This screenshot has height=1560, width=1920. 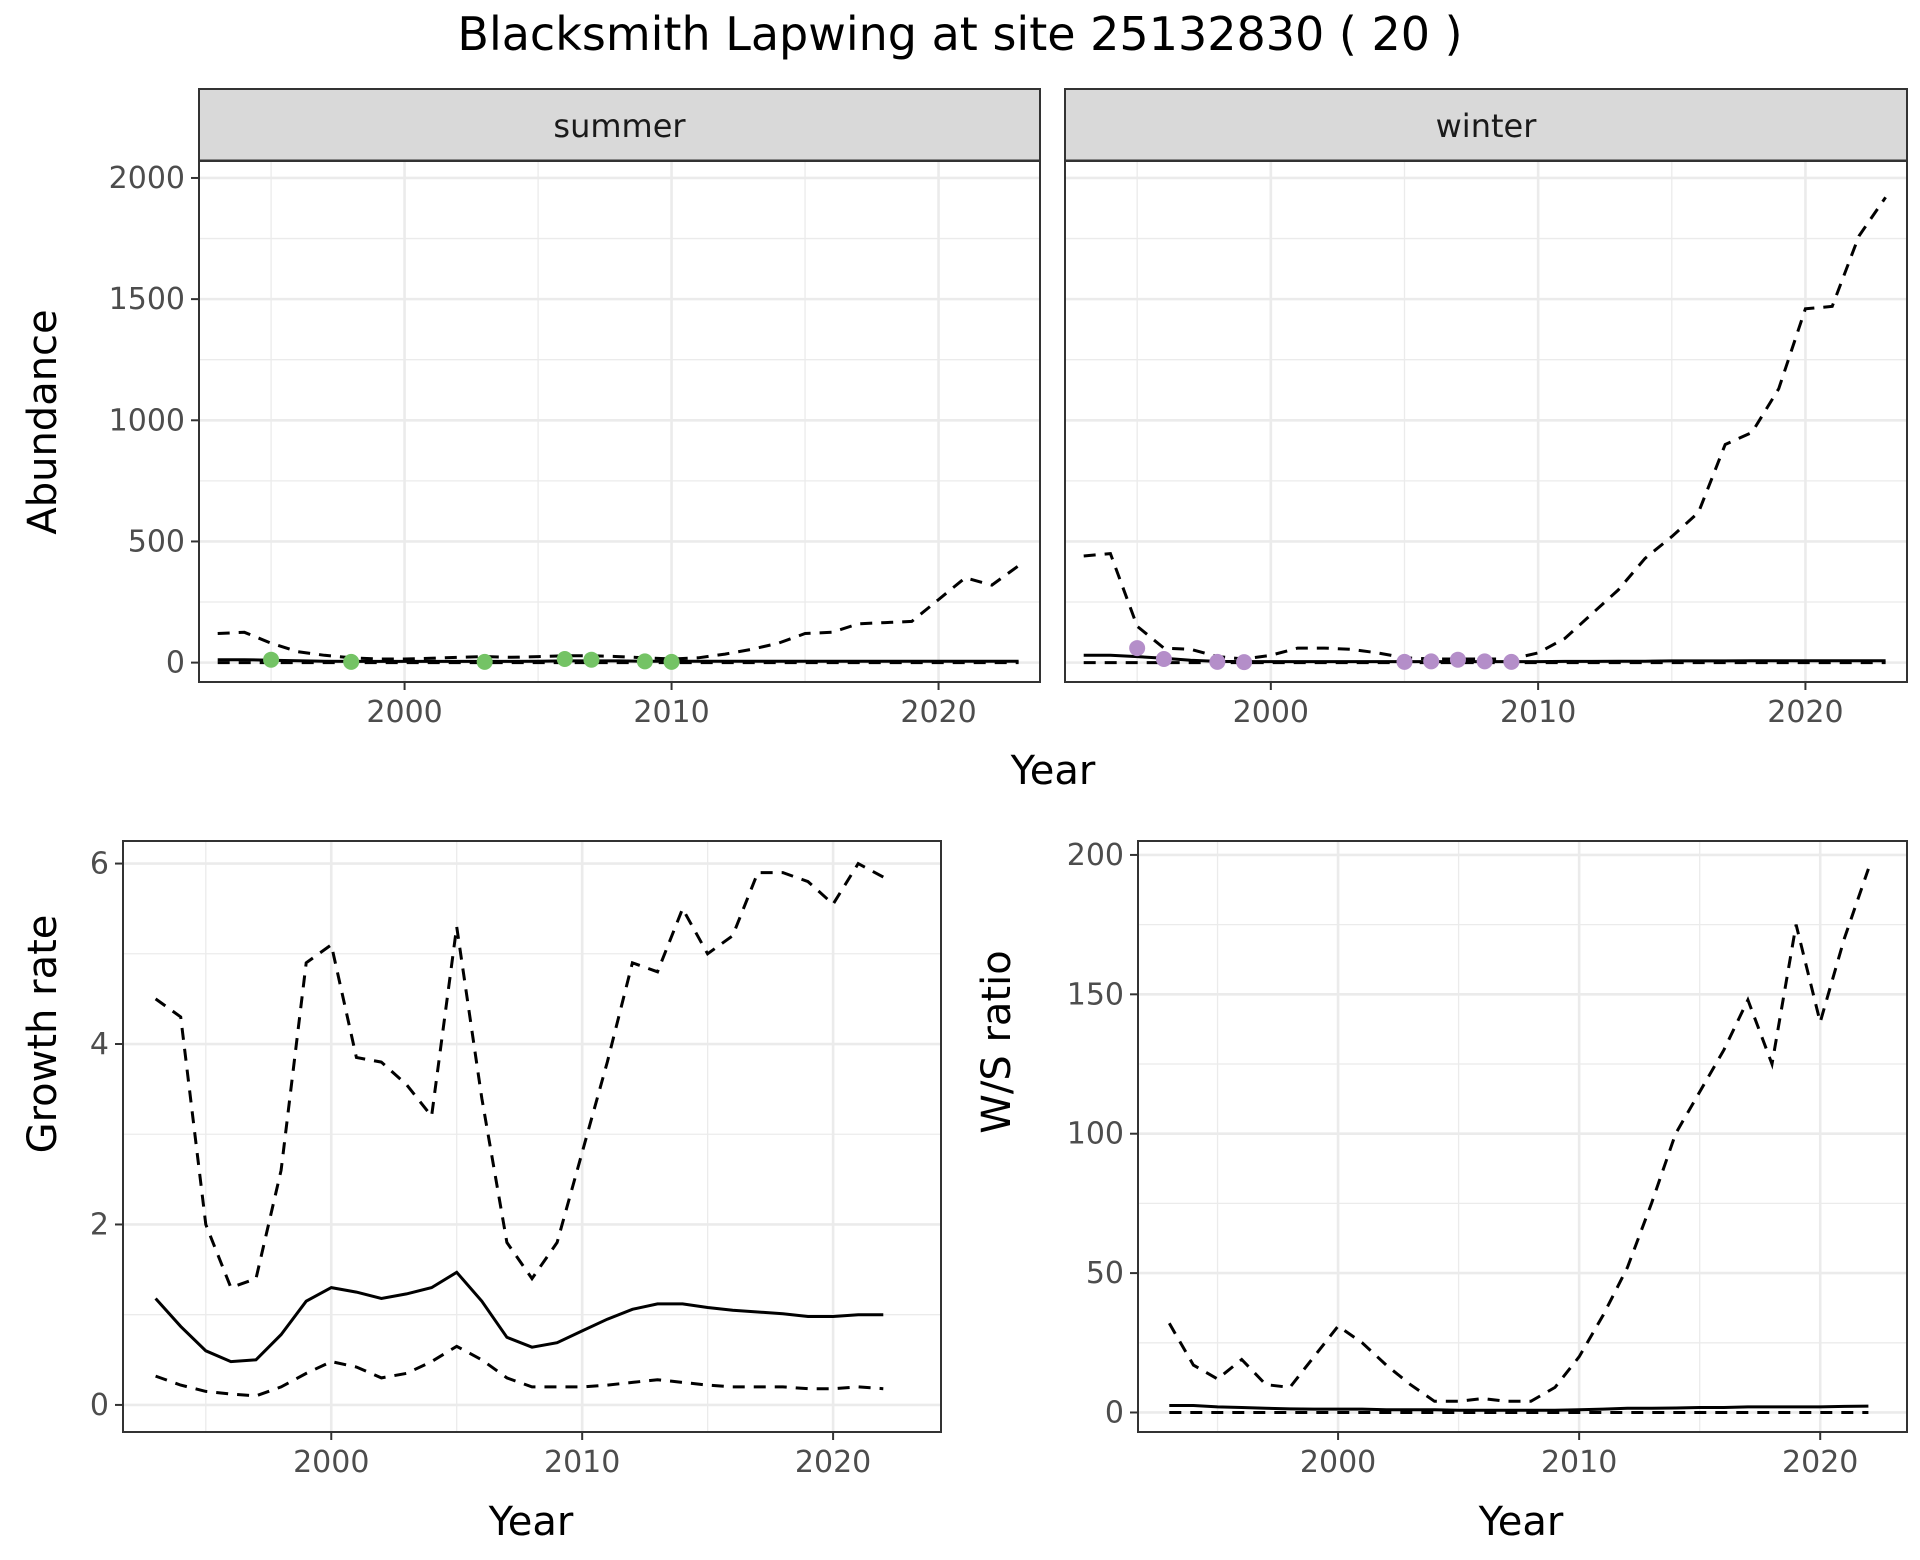 What do you see at coordinates (519, 1371) in the screenshot?
I see `growth-lower-bound-line` at bounding box center [519, 1371].